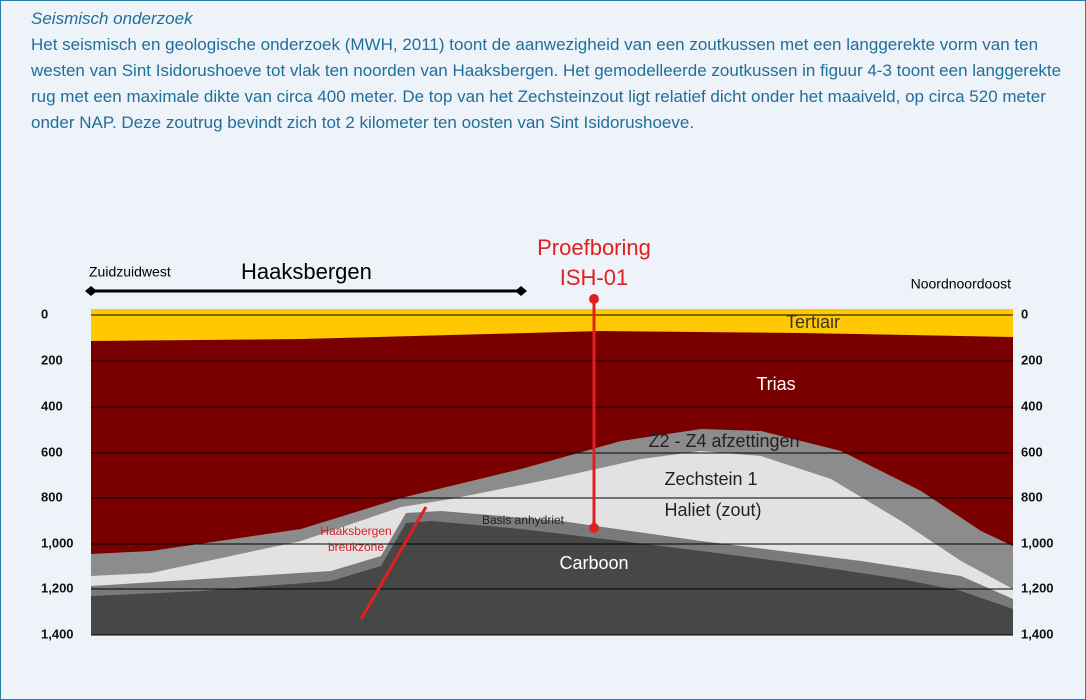 The width and height of the screenshot is (1086, 700). What do you see at coordinates (552, 325) in the screenshot?
I see `tertiair-layer` at bounding box center [552, 325].